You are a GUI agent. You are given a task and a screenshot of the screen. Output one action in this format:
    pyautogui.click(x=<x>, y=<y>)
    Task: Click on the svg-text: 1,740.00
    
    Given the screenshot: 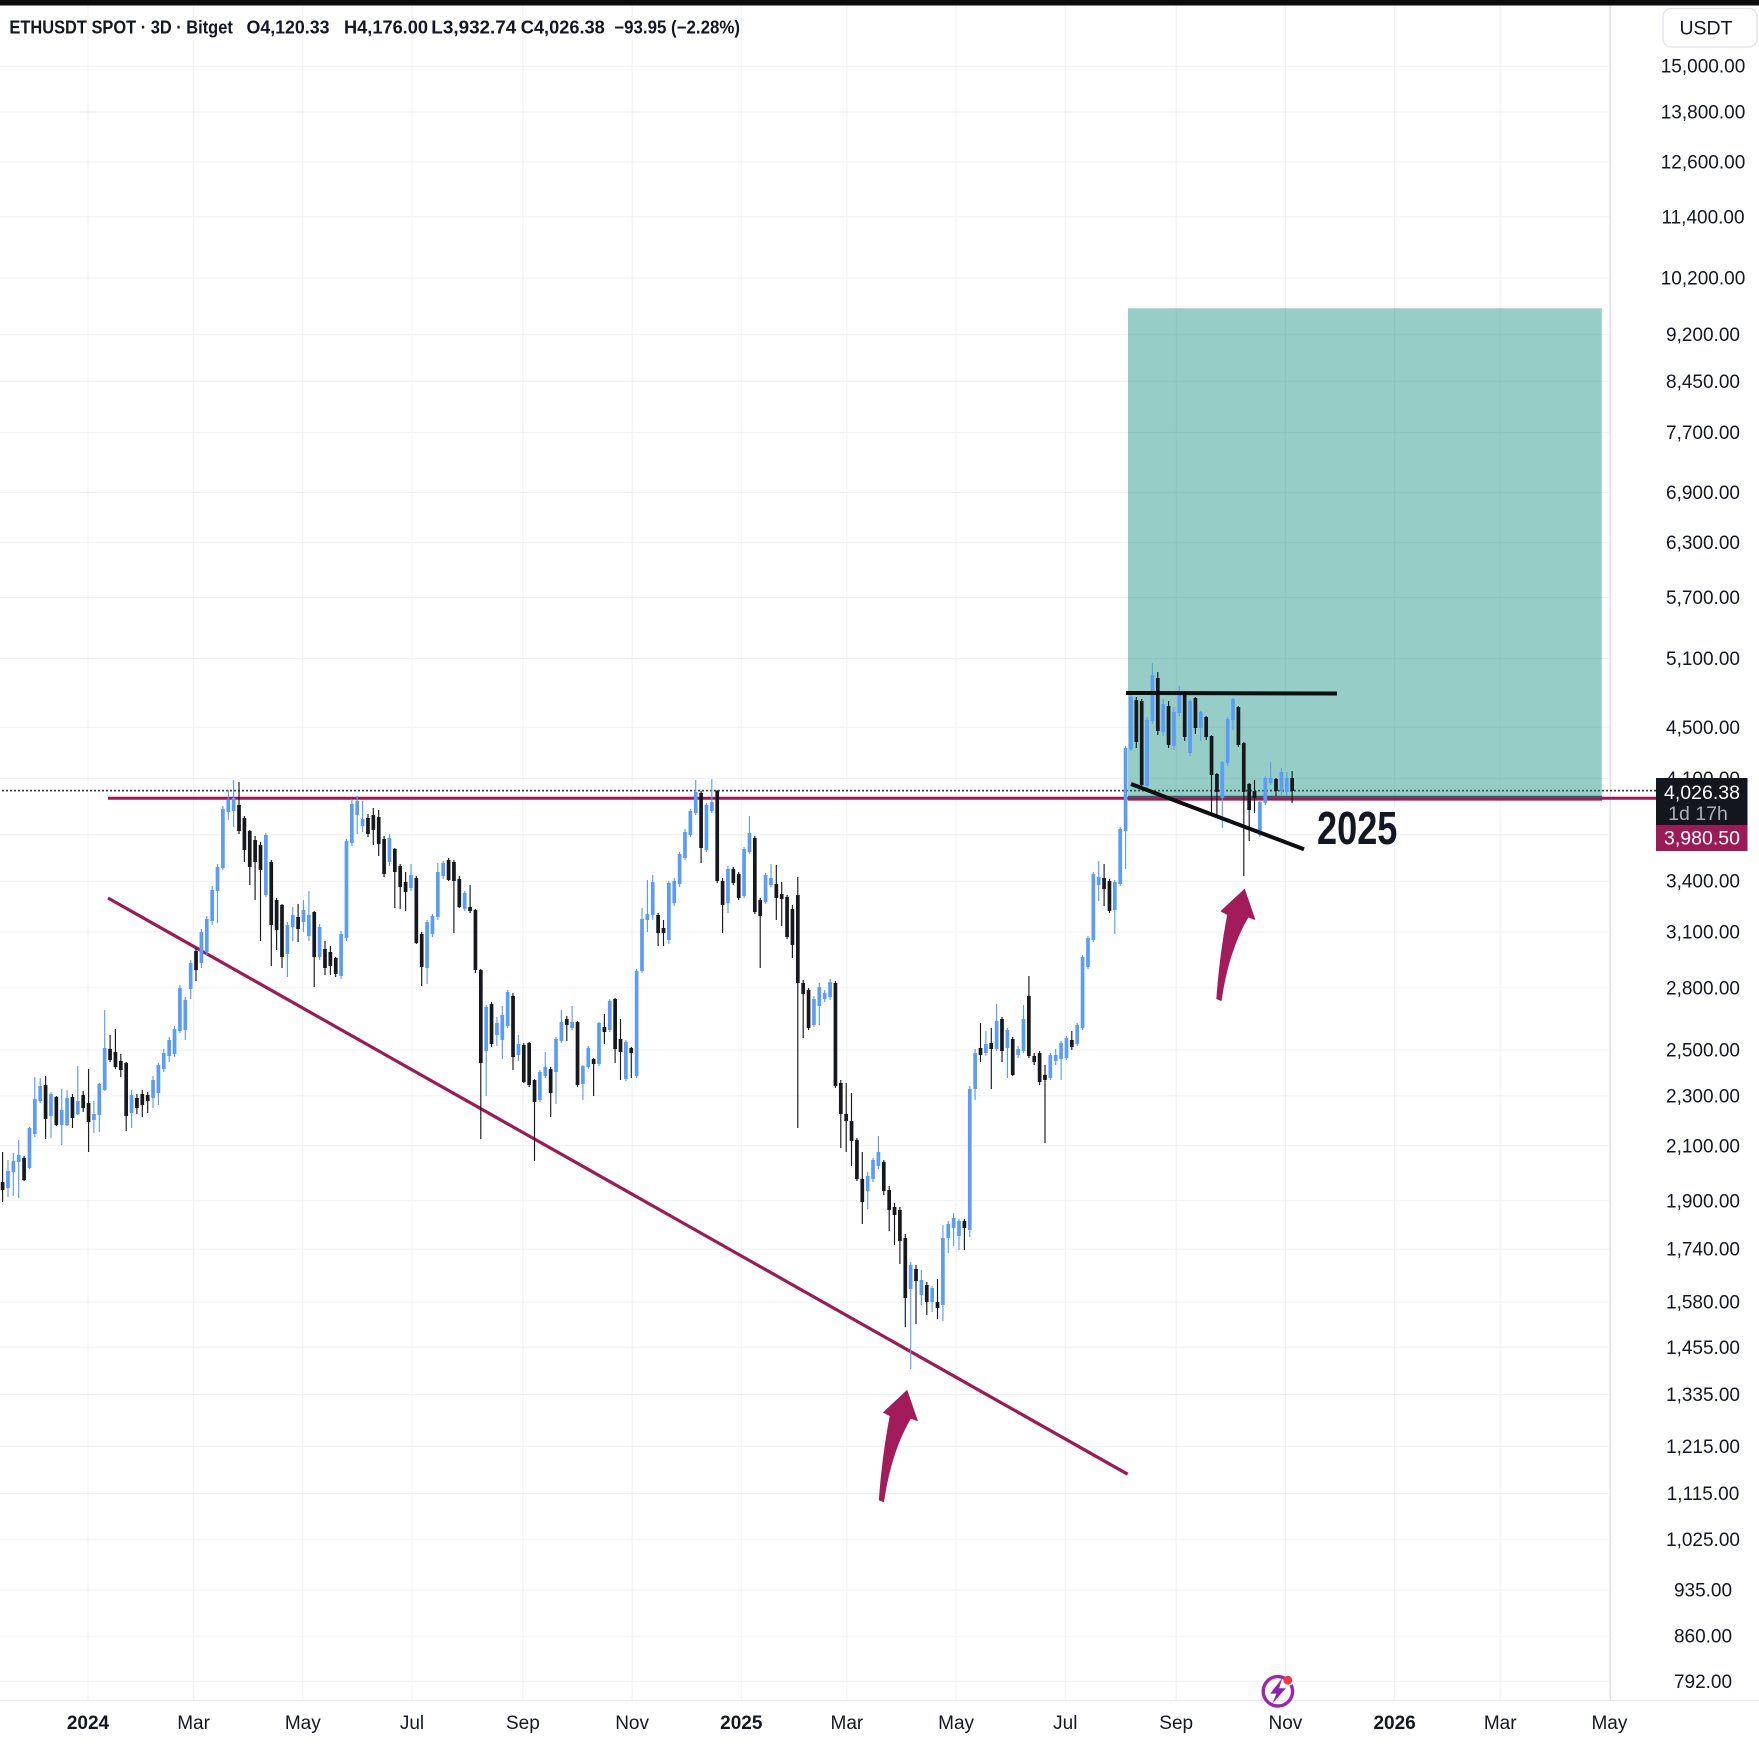 What is the action you would take?
    pyautogui.click(x=1703, y=1250)
    